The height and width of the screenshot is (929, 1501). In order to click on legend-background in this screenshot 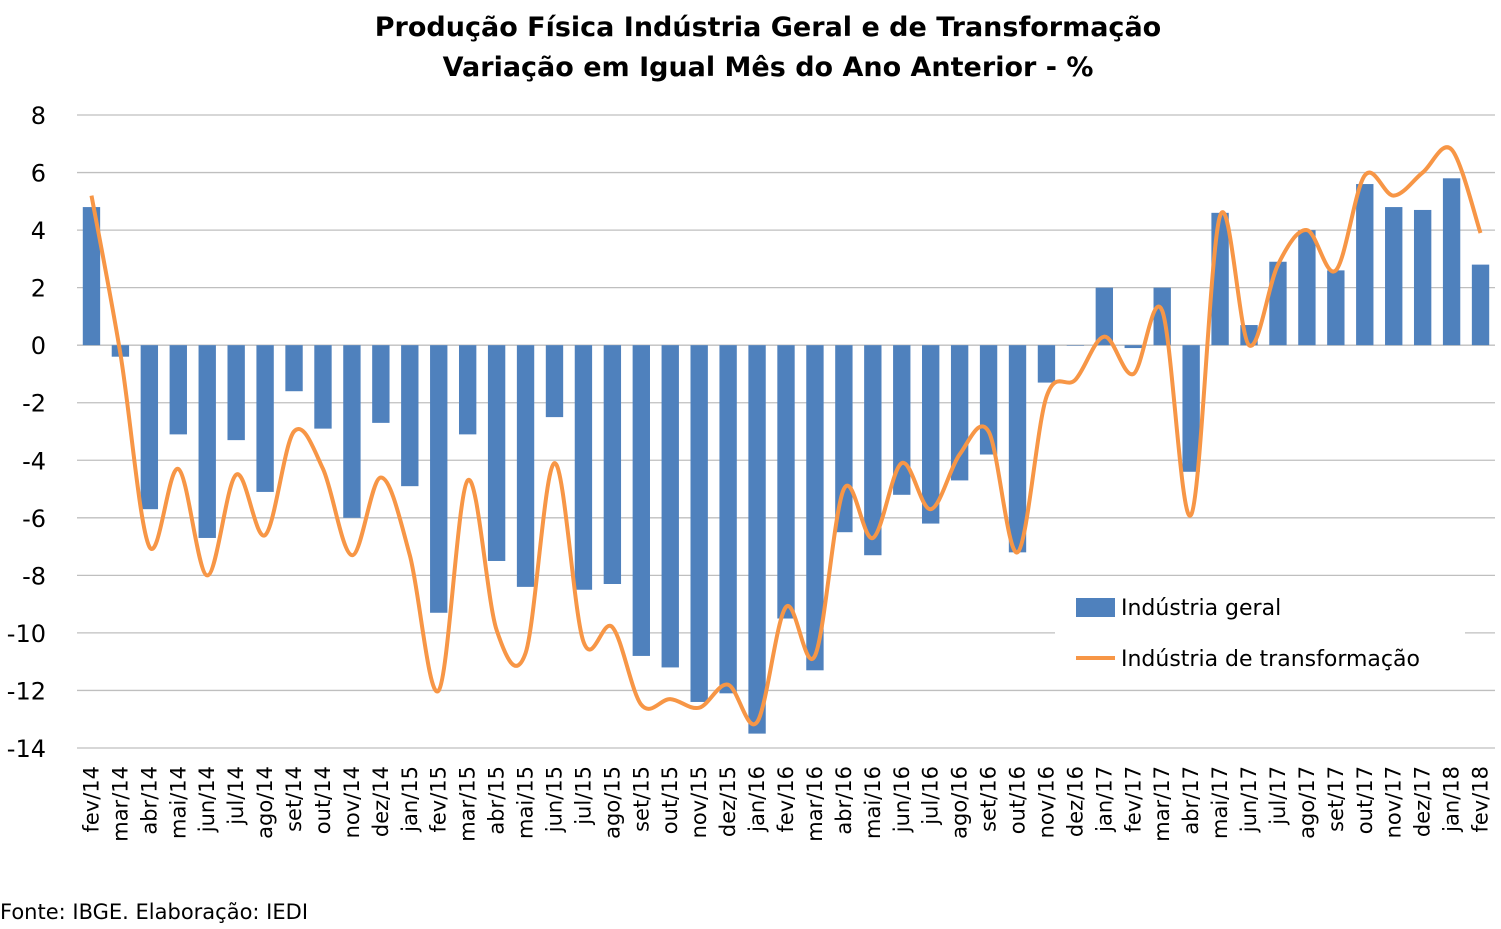, I will do `click(1260, 635)`.